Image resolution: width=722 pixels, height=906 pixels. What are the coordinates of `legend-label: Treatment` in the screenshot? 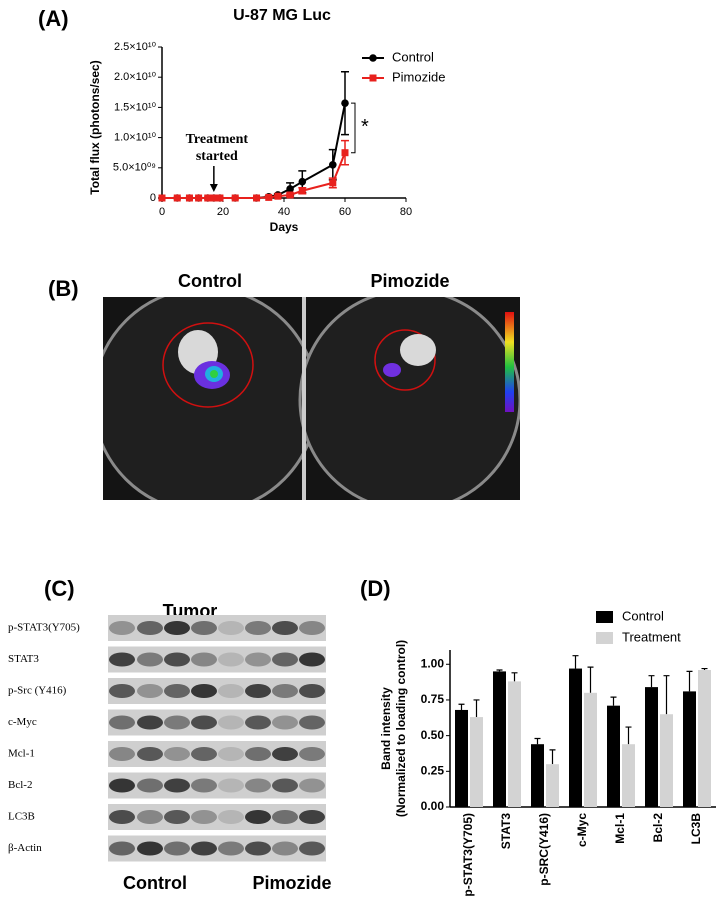 It's located at (651, 636).